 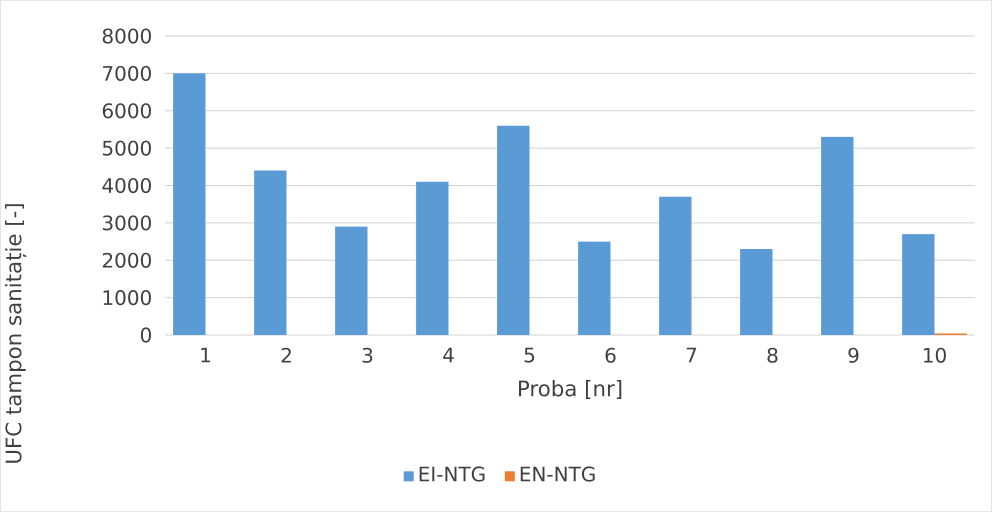 I want to click on y-tick-label: 5000, so click(x=126, y=148).